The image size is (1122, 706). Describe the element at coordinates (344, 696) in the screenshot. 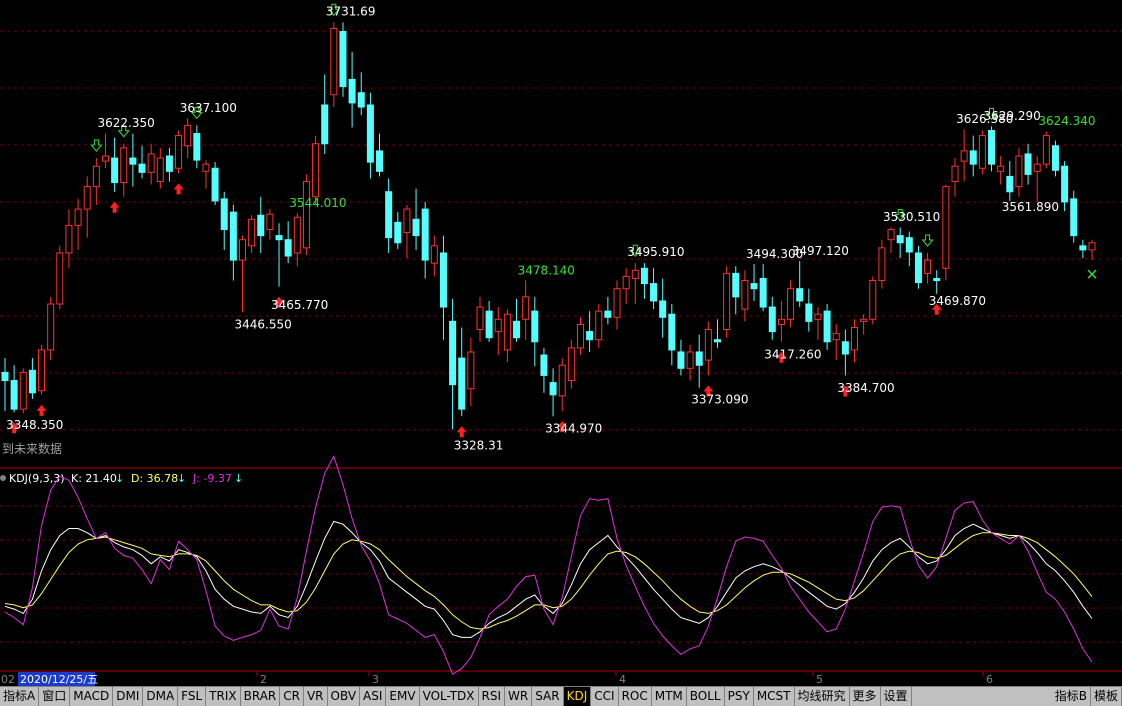

I see `tab-10: OBV` at that location.